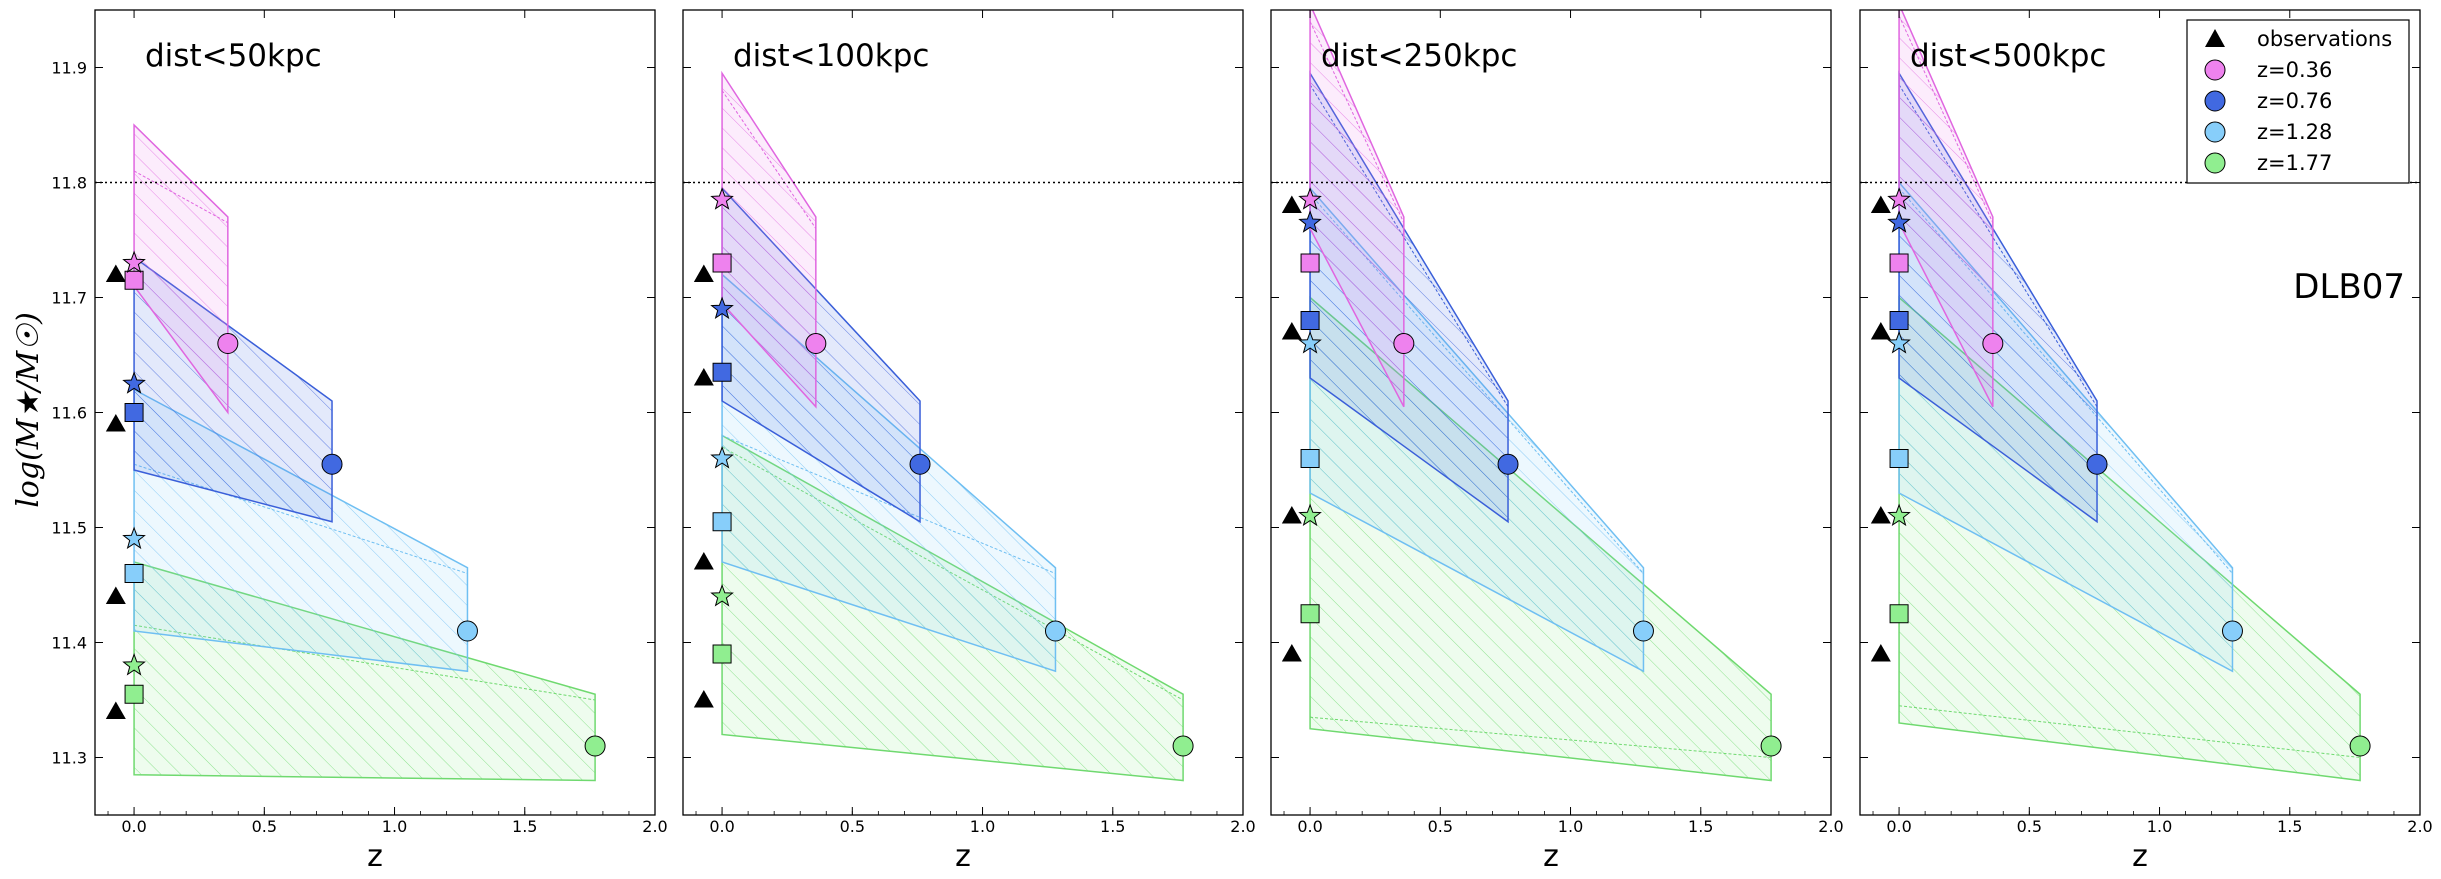 Image resolution: width=2441 pixels, height=879 pixels. What do you see at coordinates (821, 294) in the screenshot?
I see `band-midline-z076` at bounding box center [821, 294].